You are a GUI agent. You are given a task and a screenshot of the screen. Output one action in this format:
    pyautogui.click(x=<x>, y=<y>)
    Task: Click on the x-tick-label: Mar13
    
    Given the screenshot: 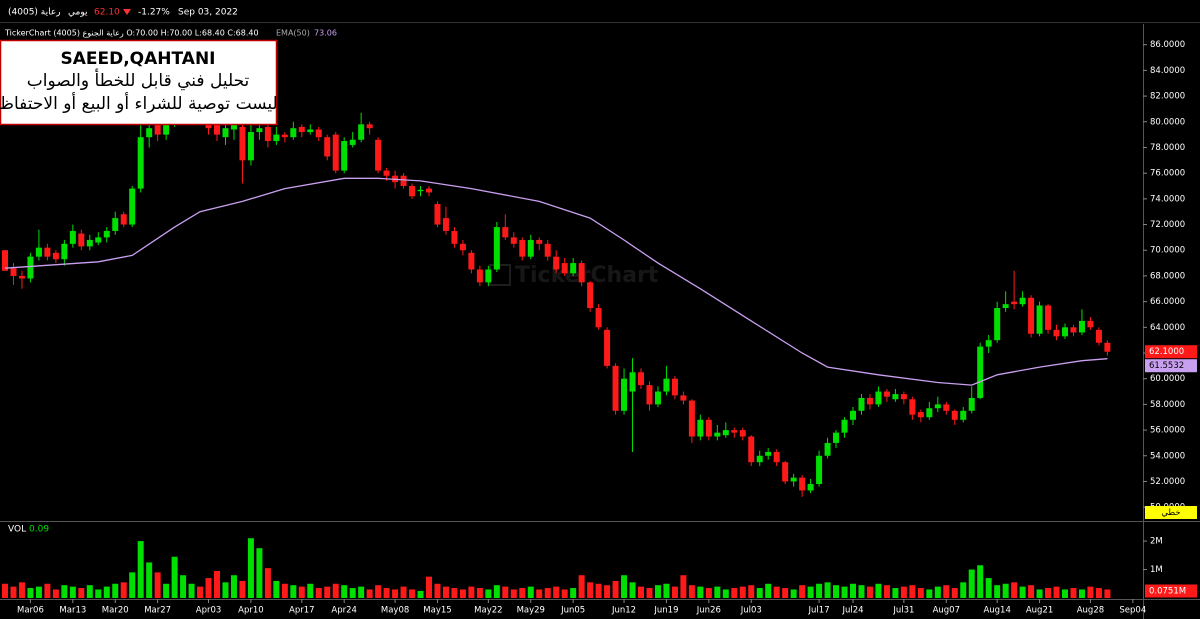 What is the action you would take?
    pyautogui.click(x=72, y=611)
    